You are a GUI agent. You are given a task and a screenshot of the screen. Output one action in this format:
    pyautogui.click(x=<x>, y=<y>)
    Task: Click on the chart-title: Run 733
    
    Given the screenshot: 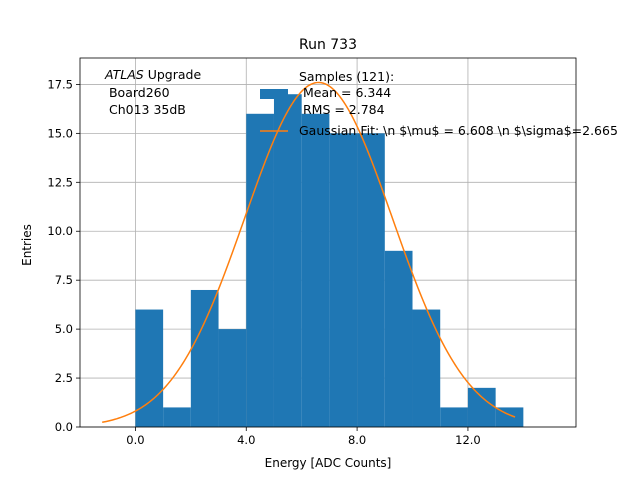 What is the action you would take?
    pyautogui.click(x=328, y=45)
    